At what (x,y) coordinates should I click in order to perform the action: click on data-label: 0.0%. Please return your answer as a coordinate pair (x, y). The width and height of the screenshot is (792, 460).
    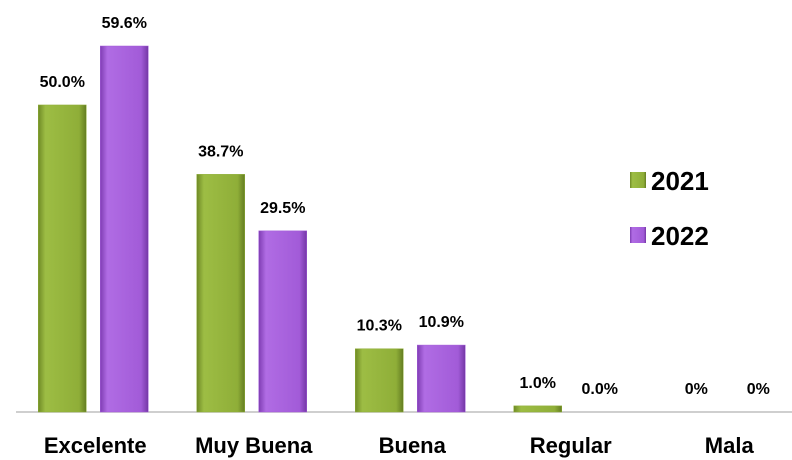
    Looking at the image, I should click on (600, 389).